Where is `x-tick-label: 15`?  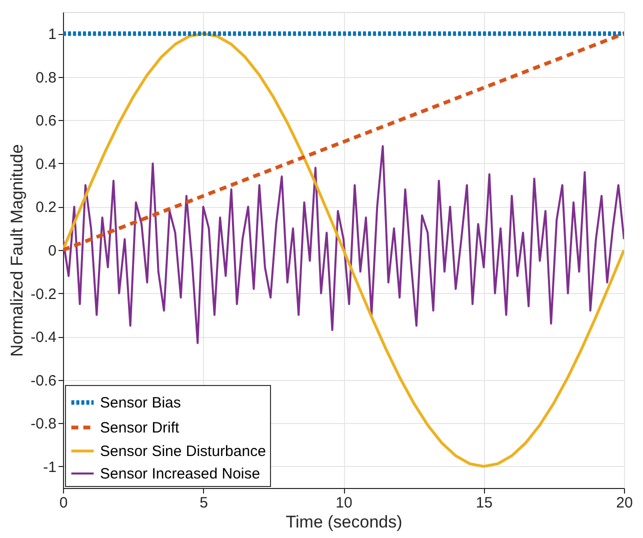
x-tick-label: 15 is located at coordinates (484, 503).